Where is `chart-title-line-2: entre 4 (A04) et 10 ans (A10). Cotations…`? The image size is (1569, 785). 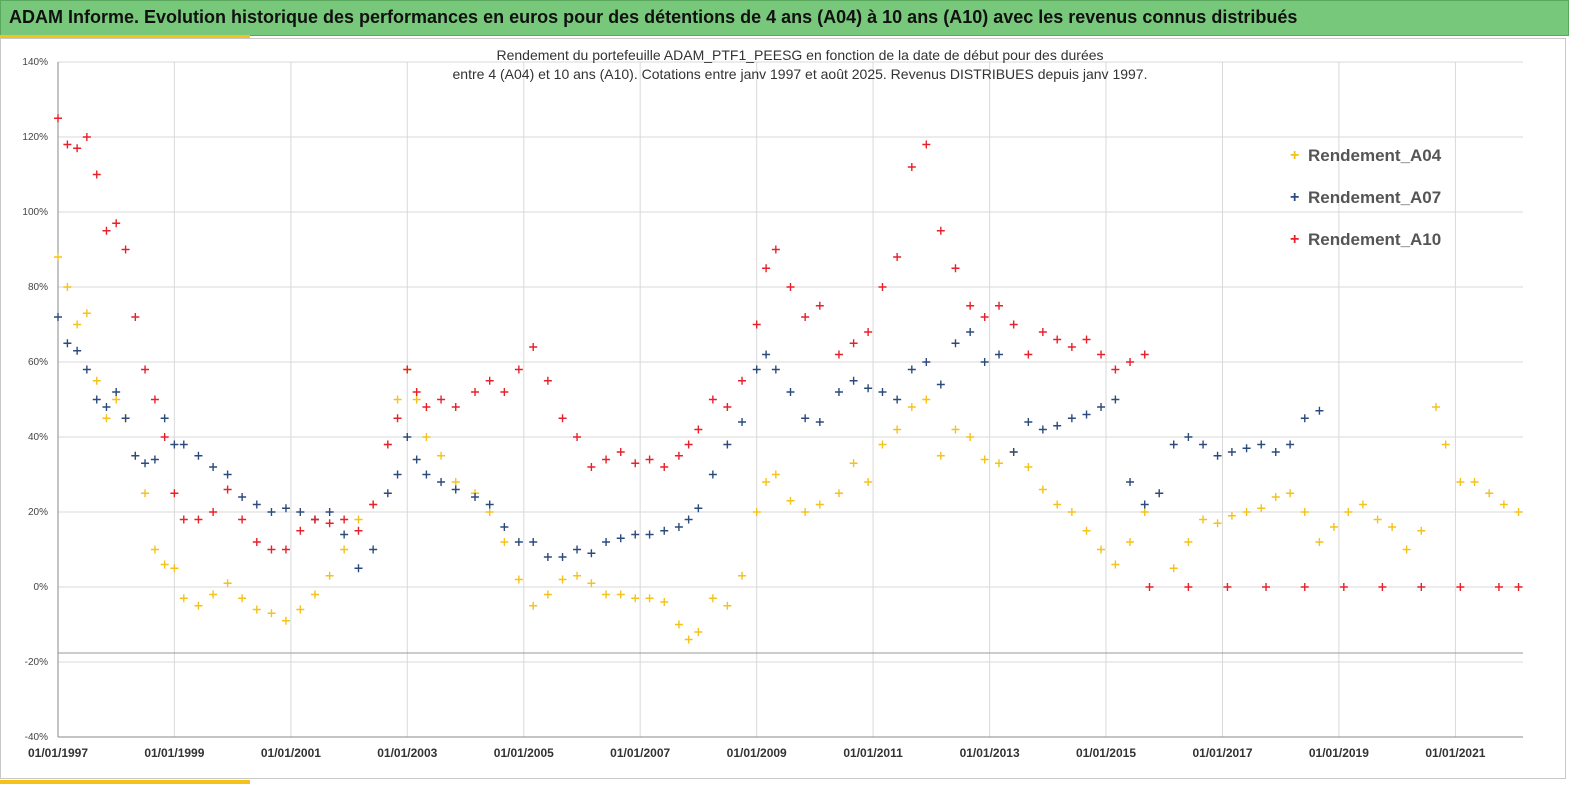 chart-title-line-2: entre 4 (A04) et 10 ans (A10). Cotations… is located at coordinates (800, 74).